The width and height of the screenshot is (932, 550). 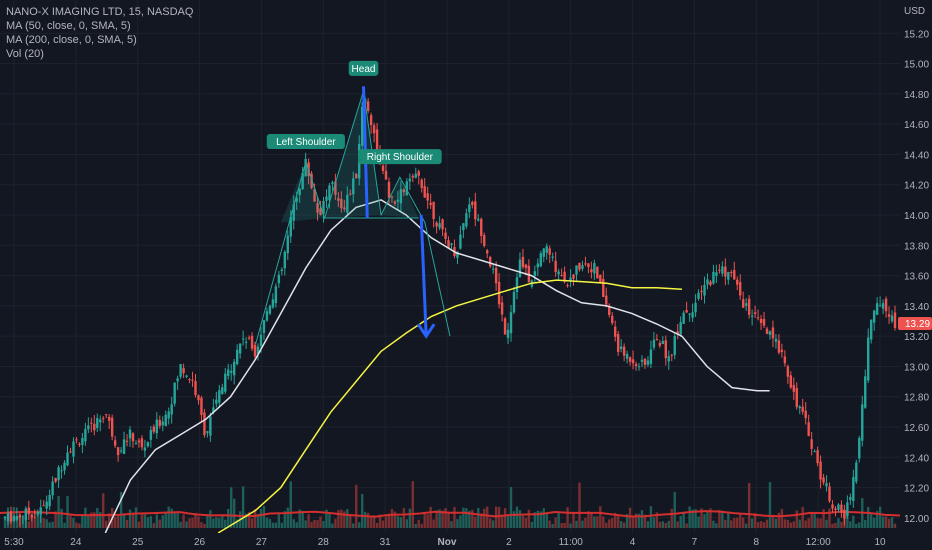 I want to click on y-tick-label: 14.40, so click(x=916, y=155).